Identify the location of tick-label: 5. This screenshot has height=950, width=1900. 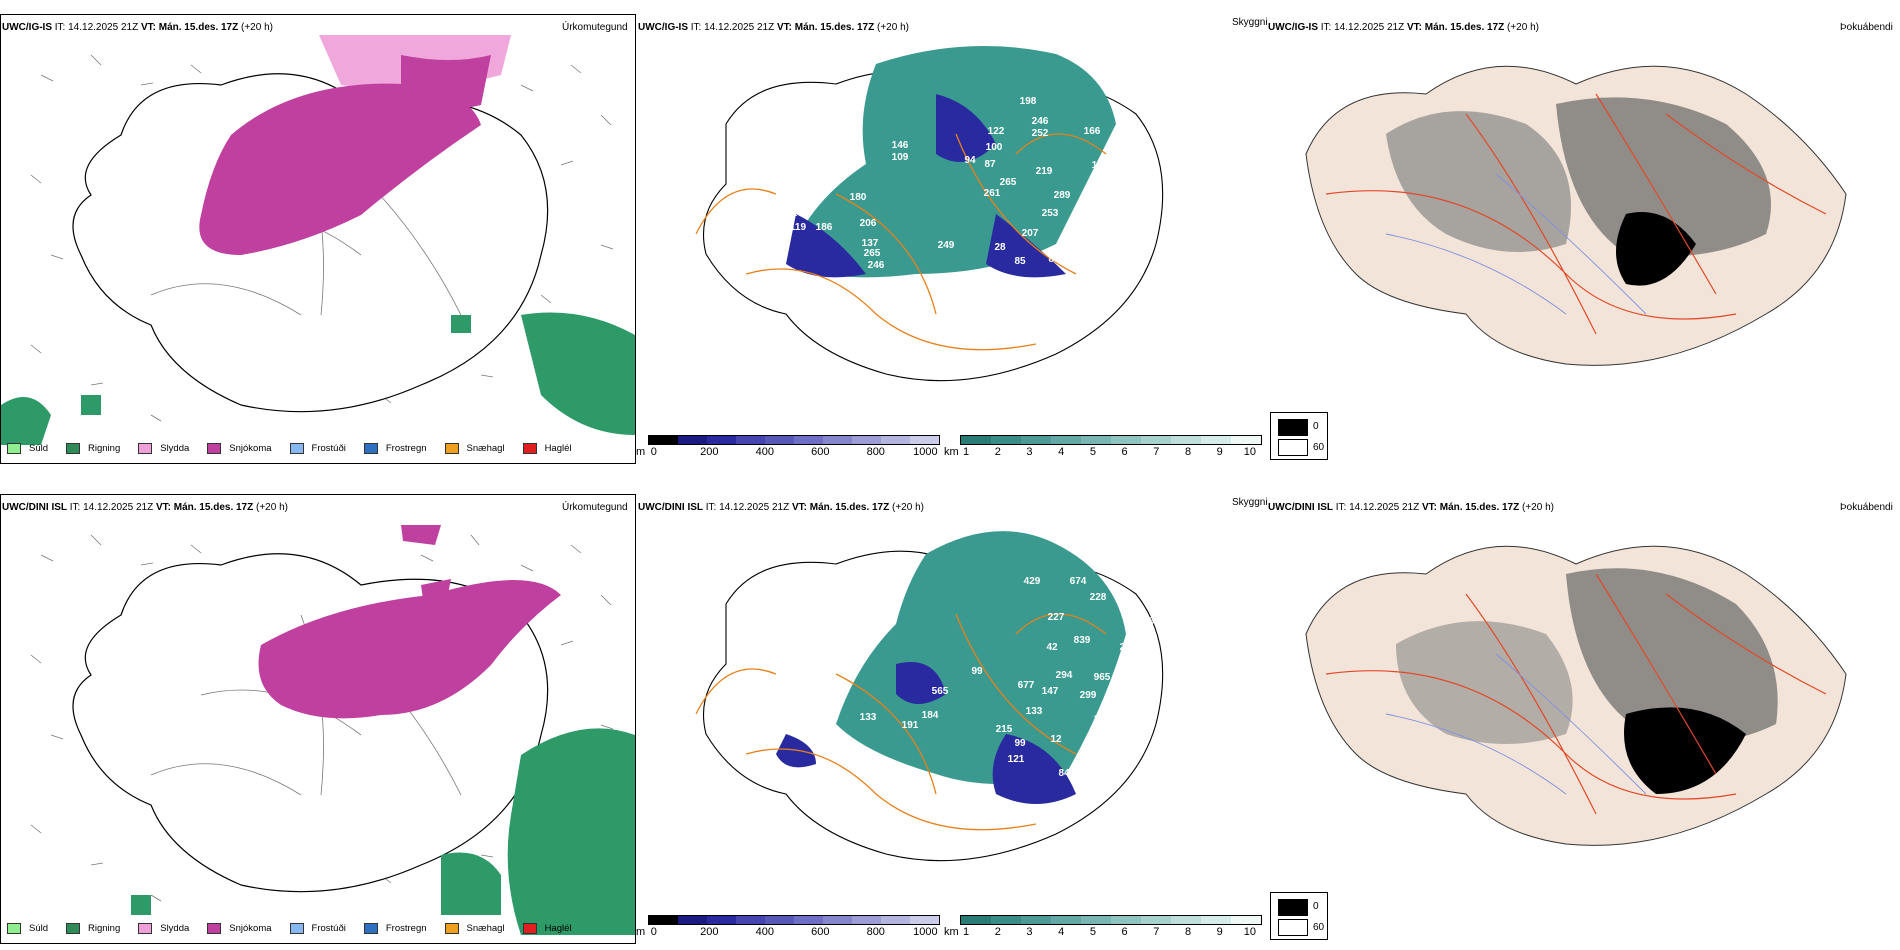
(1092, 452).